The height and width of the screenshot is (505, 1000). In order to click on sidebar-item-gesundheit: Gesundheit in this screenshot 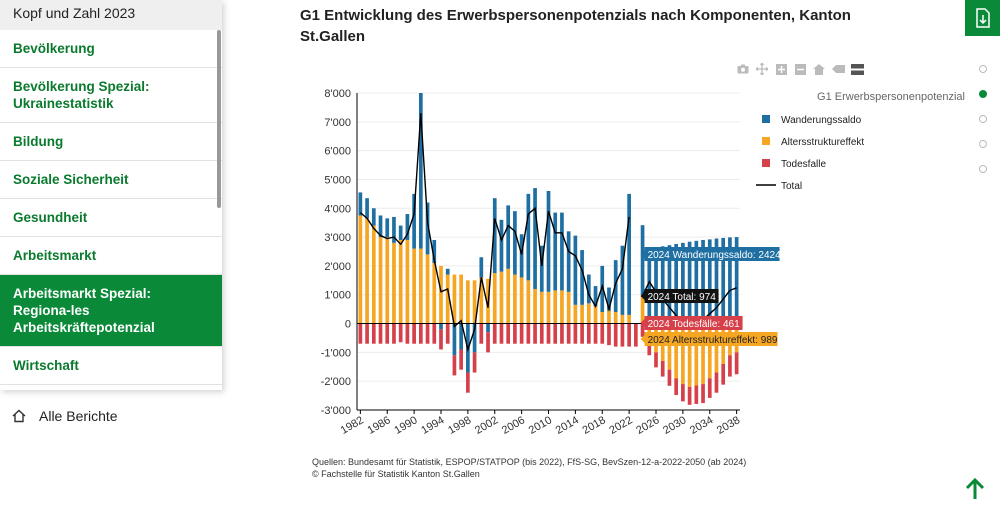, I will do `click(111, 218)`.